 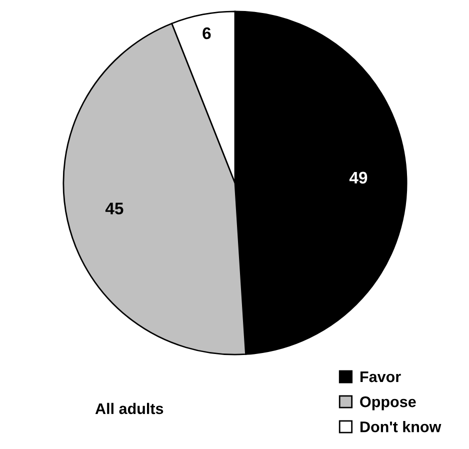 I want to click on data-label: 49, so click(x=358, y=178).